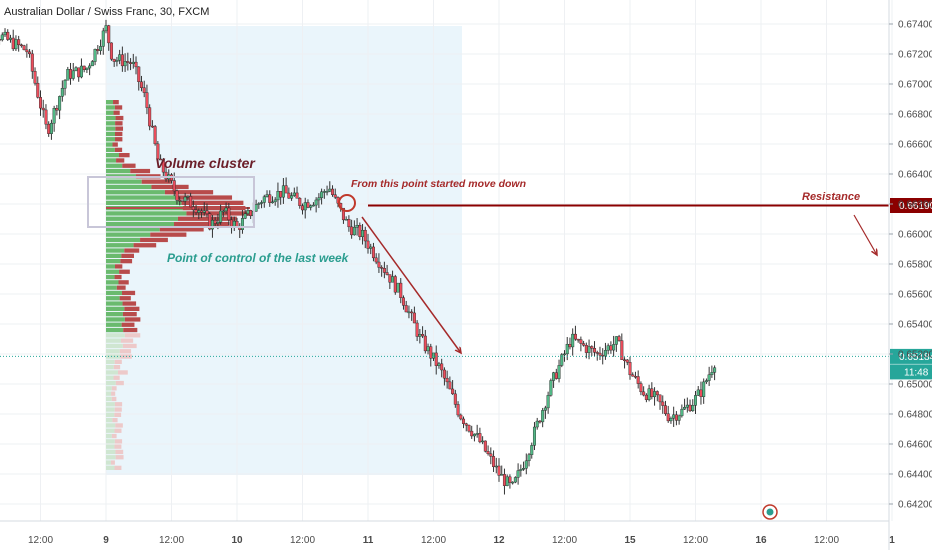 This screenshot has height=555, width=932. Describe the element at coordinates (258, 258) in the screenshot. I see `poc-label: Point of control of the last week` at that location.